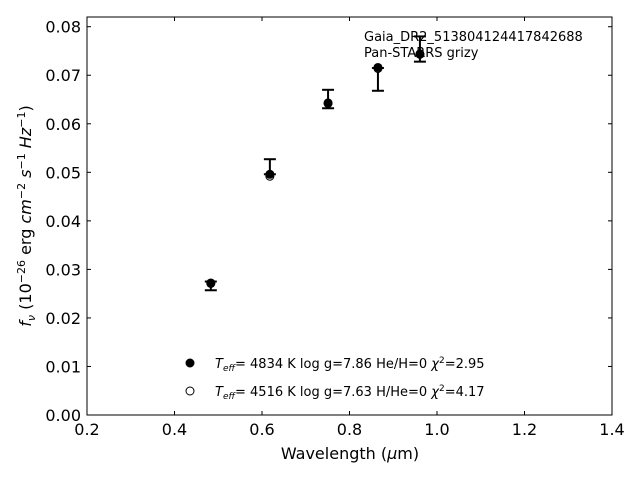 Image resolution: width=640 pixels, height=484 pixels. Describe the element at coordinates (350, 453) in the screenshot. I see `x-axis-label: Wavelength (μm)` at that location.